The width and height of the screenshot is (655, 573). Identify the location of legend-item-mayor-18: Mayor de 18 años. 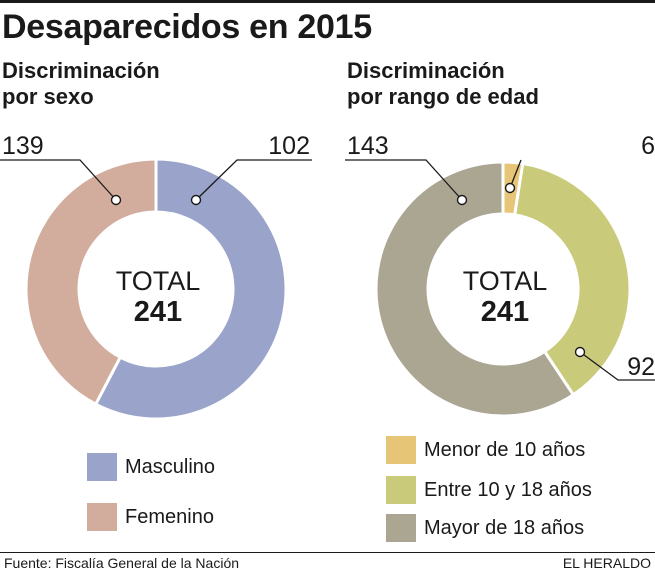
(485, 528).